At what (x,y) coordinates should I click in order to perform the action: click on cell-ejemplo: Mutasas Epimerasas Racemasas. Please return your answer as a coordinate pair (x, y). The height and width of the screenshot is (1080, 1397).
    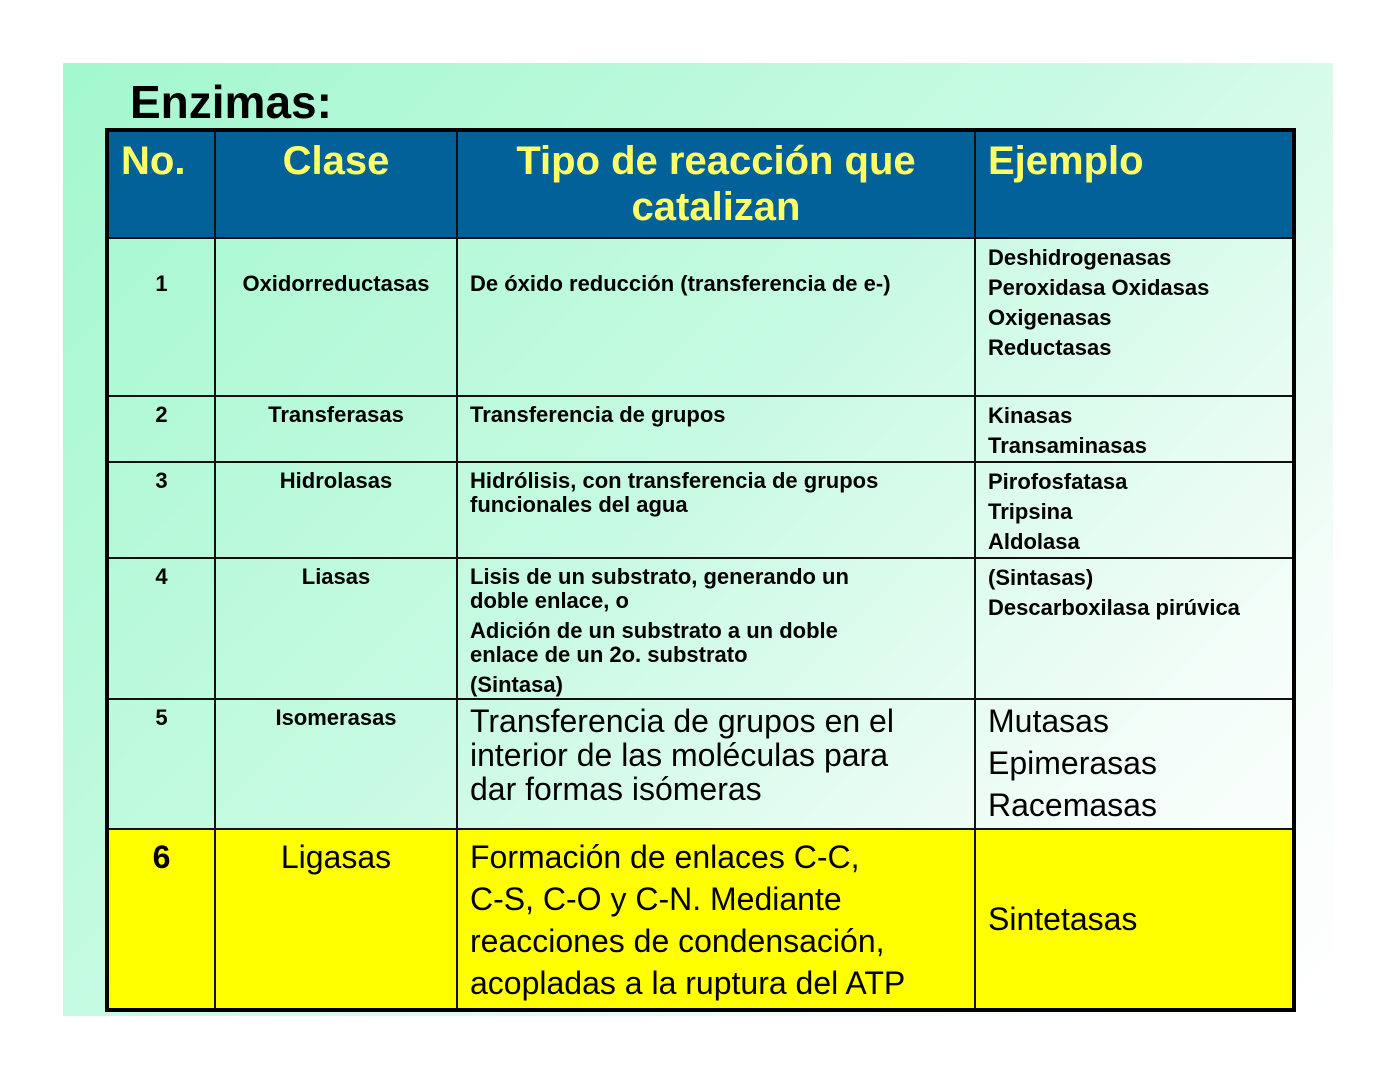
    Looking at the image, I should click on (1134, 764).